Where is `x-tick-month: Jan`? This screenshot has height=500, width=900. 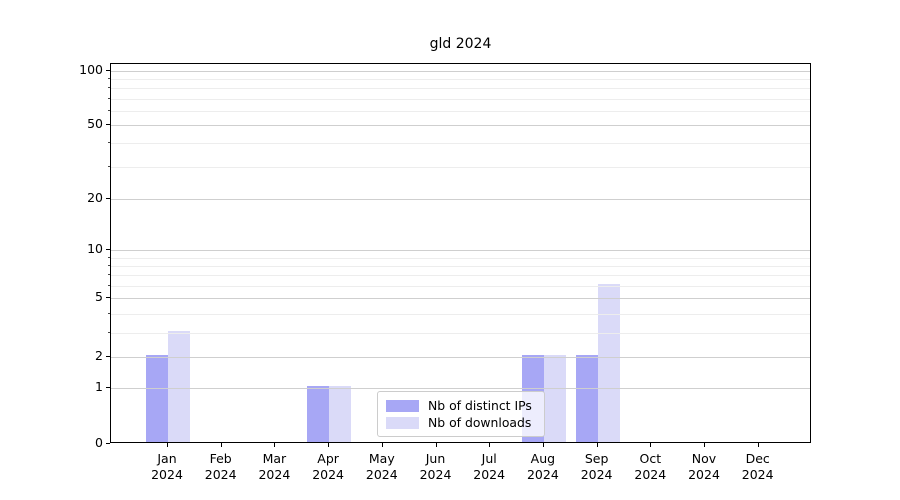
x-tick-month: Jan is located at coordinates (167, 458).